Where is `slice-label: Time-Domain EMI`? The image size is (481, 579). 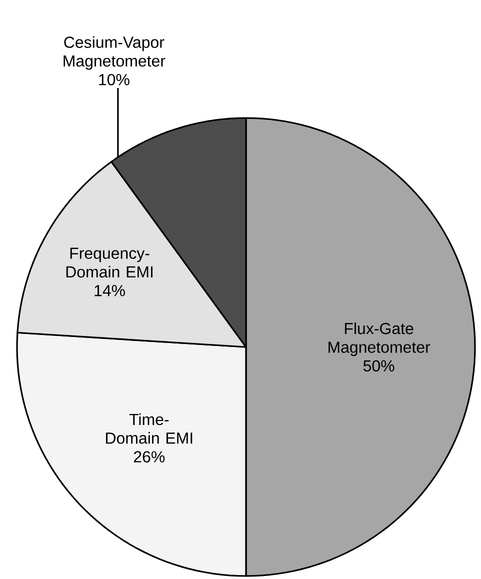
slice-label: Time-Domain EMI is located at coordinates (149, 428).